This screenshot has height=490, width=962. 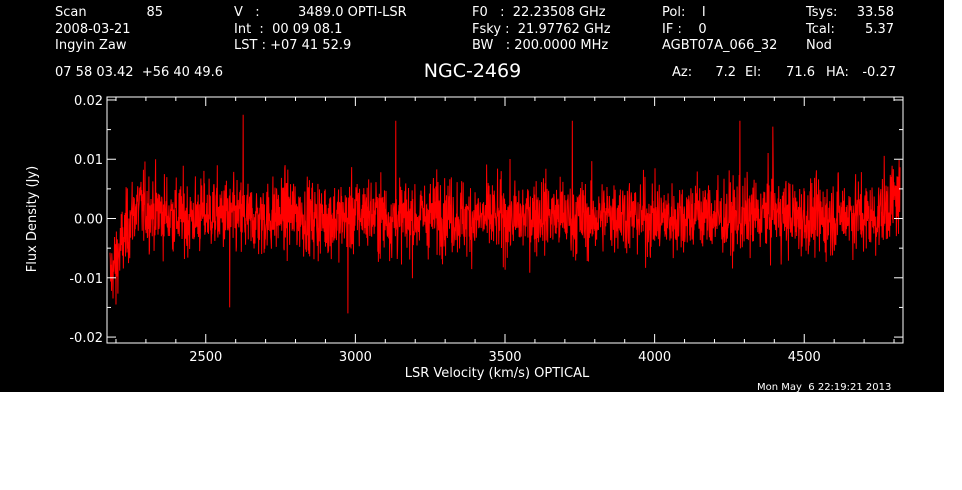 I want to click on scan-value: 85, so click(x=154, y=12).